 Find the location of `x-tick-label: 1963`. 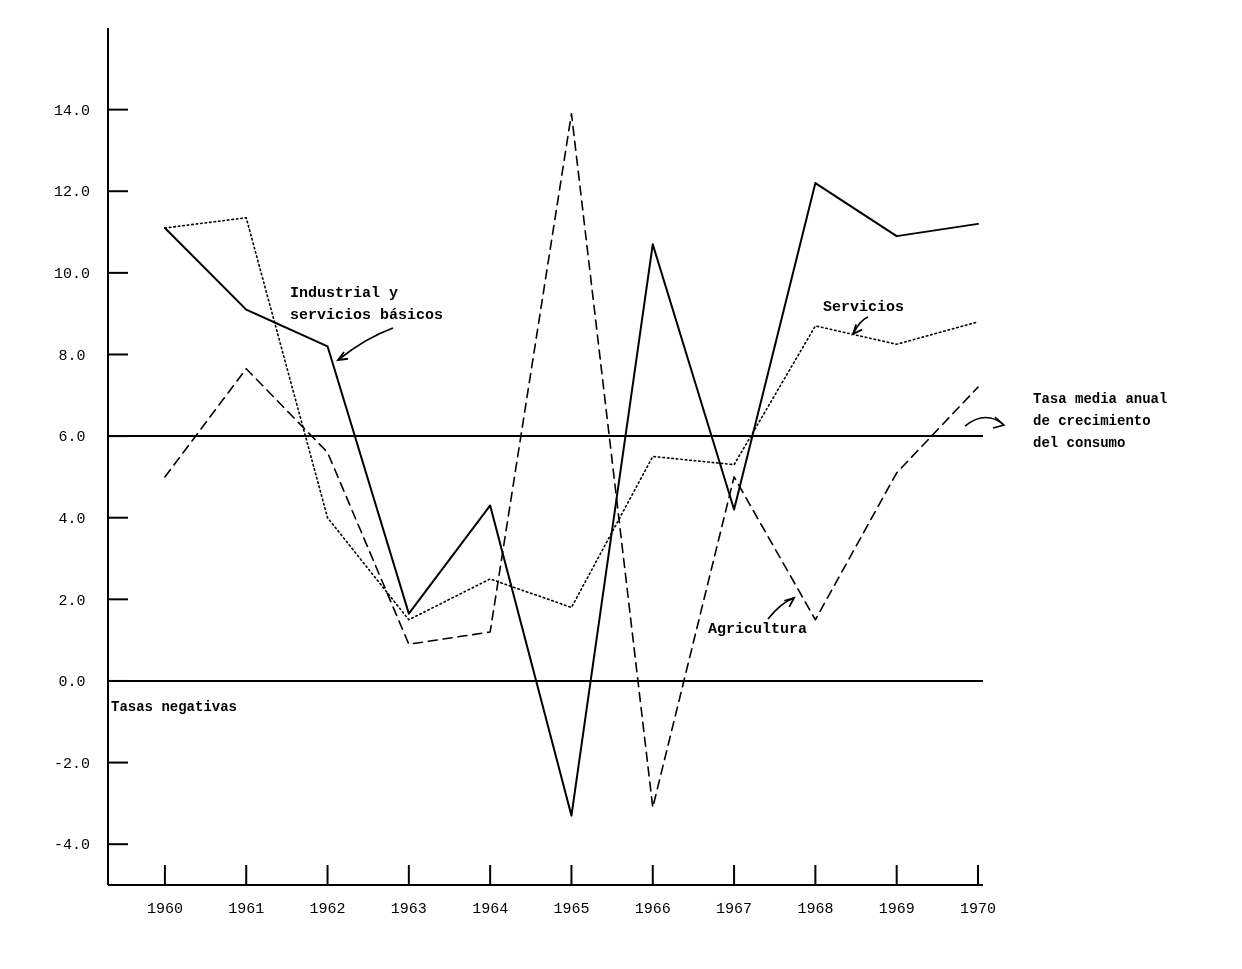

x-tick-label: 1963 is located at coordinates (408, 909).